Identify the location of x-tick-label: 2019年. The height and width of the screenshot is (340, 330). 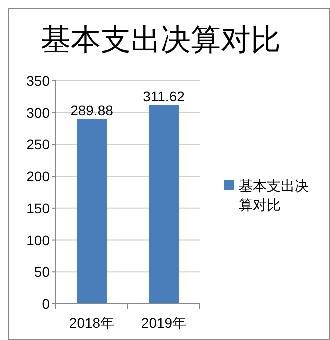
(164, 323).